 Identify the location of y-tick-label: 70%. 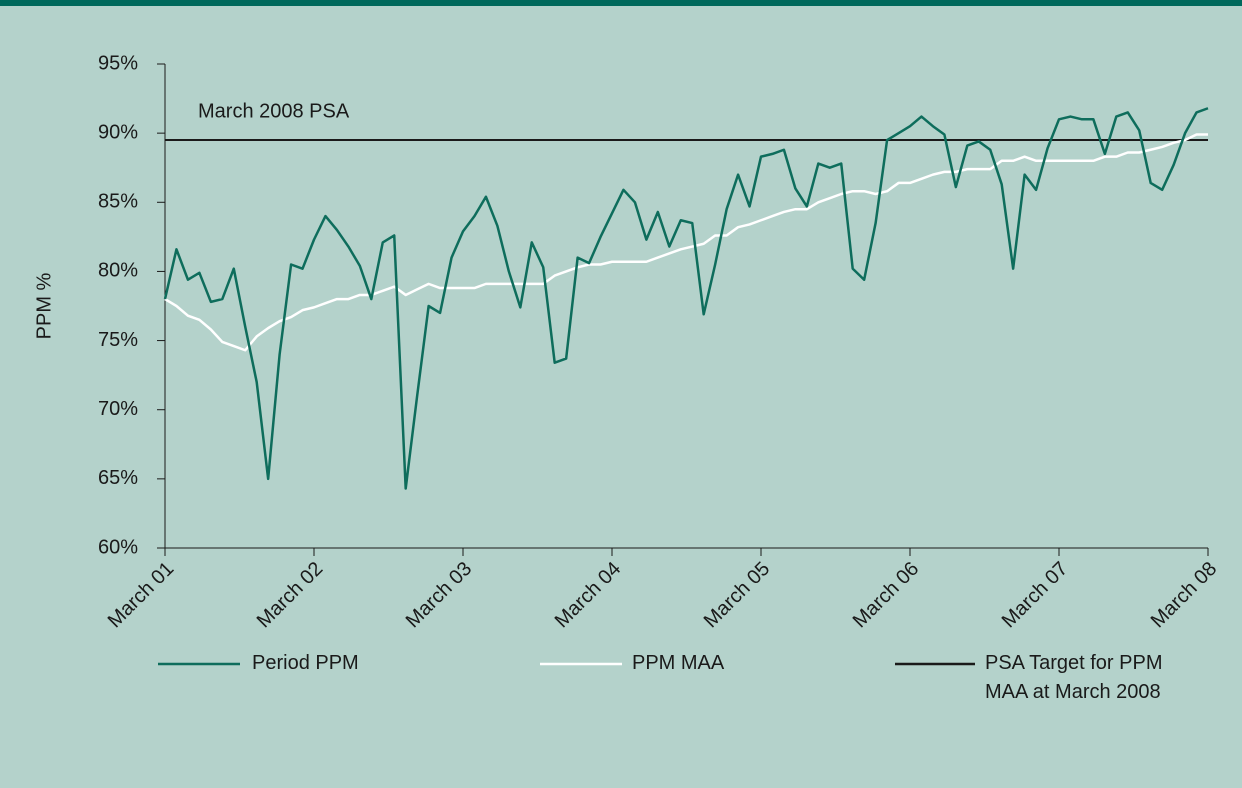
(118, 409).